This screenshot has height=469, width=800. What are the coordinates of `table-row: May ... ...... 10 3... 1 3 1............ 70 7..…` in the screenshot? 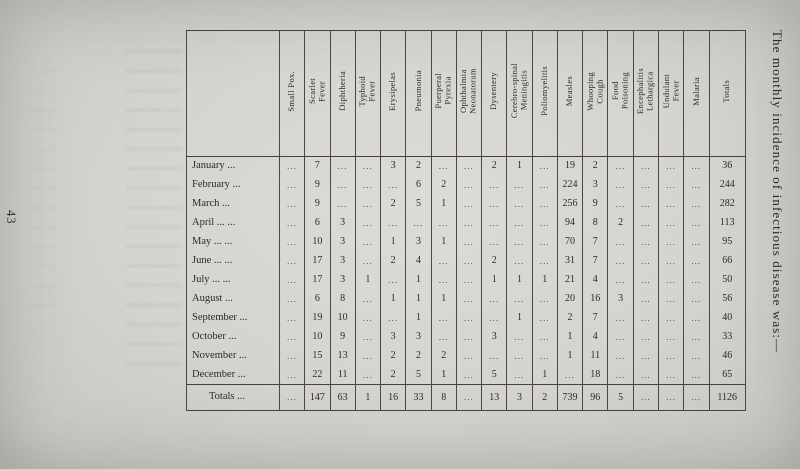 It's located at (466, 242).